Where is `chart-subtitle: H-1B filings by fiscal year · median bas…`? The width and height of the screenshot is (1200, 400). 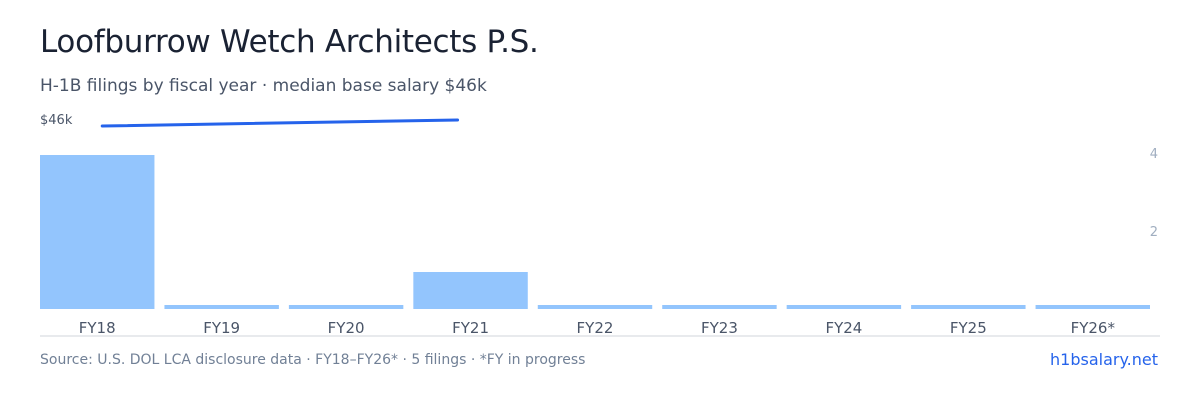 chart-subtitle: H-1B filings by fiscal year · median bas… is located at coordinates (263, 86).